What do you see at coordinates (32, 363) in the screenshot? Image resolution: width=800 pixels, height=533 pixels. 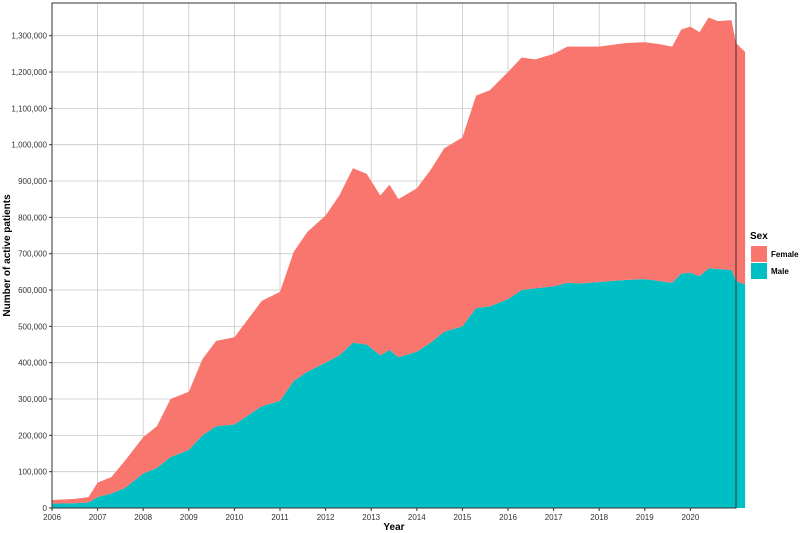 I see `y-tick-label: 400,000` at bounding box center [32, 363].